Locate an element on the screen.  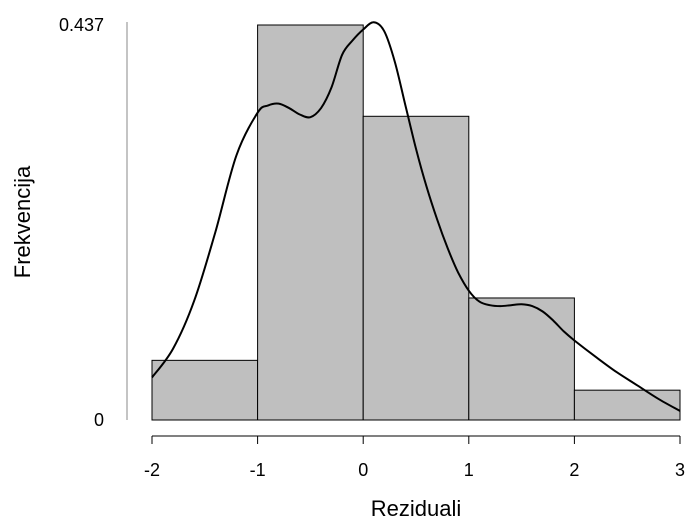
y-axis-title: Frekvencija is located at coordinates (22, 221).